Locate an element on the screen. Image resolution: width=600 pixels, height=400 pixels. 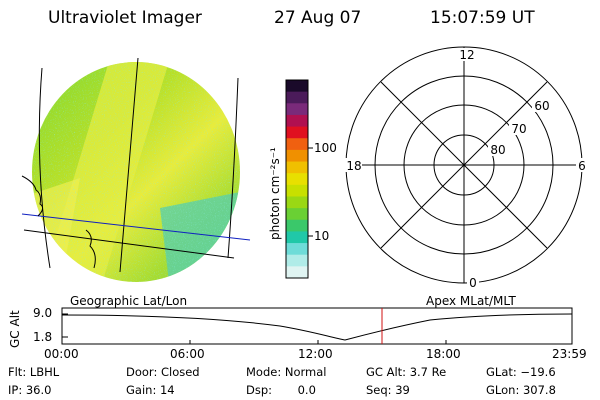
intensity-colorbar is located at coordinates (299, 179).